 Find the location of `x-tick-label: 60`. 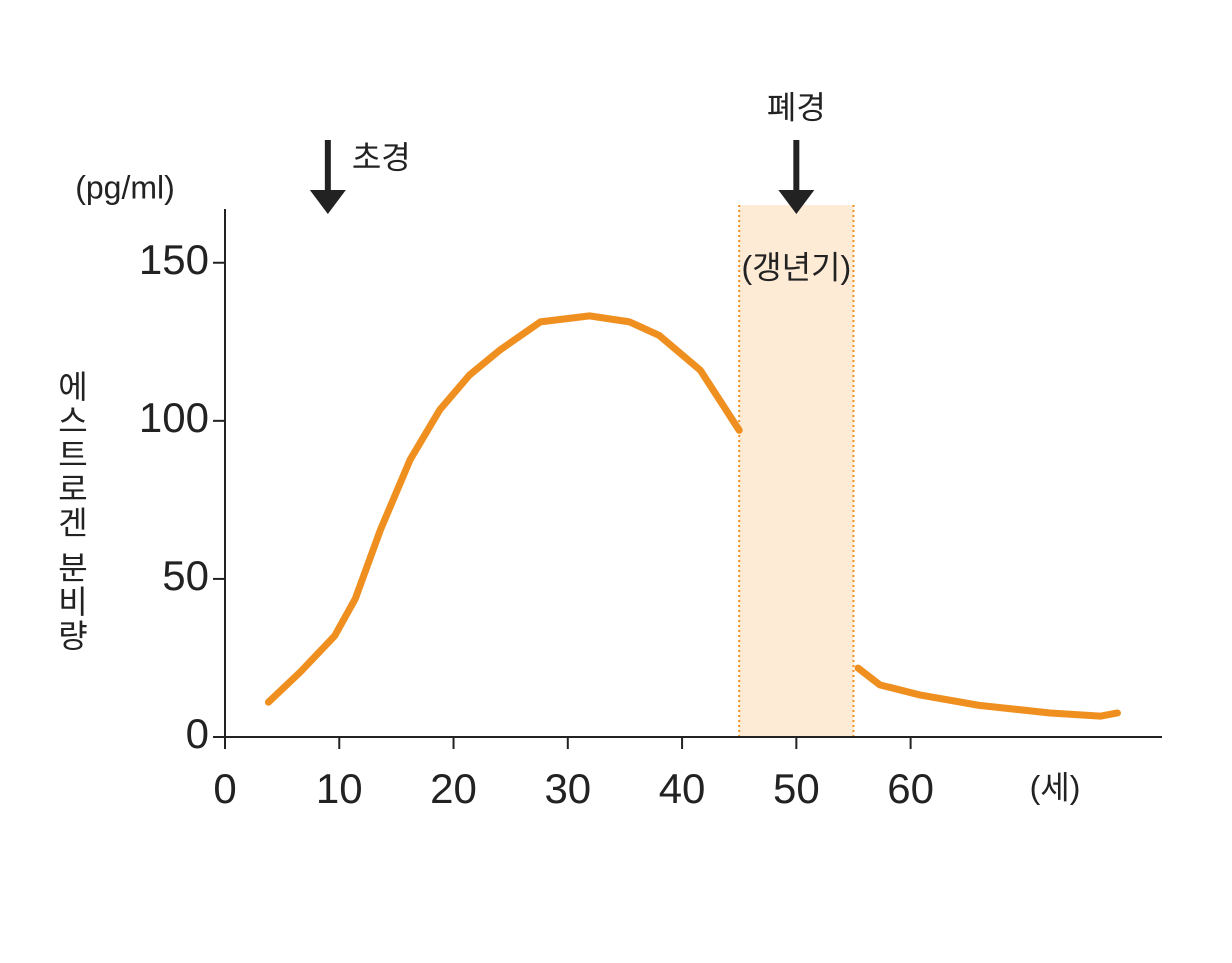

x-tick-label: 60 is located at coordinates (910, 788).